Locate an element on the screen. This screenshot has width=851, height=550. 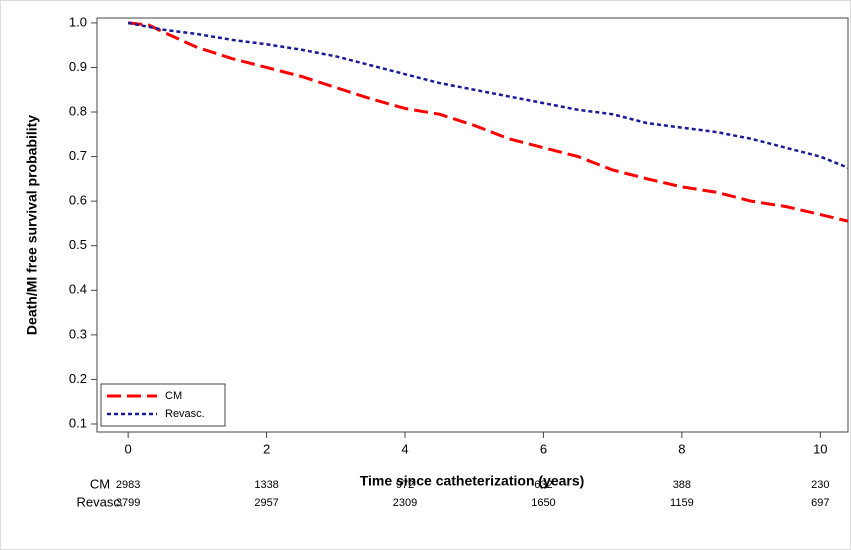
x-tick-label: 4 is located at coordinates (404, 448).